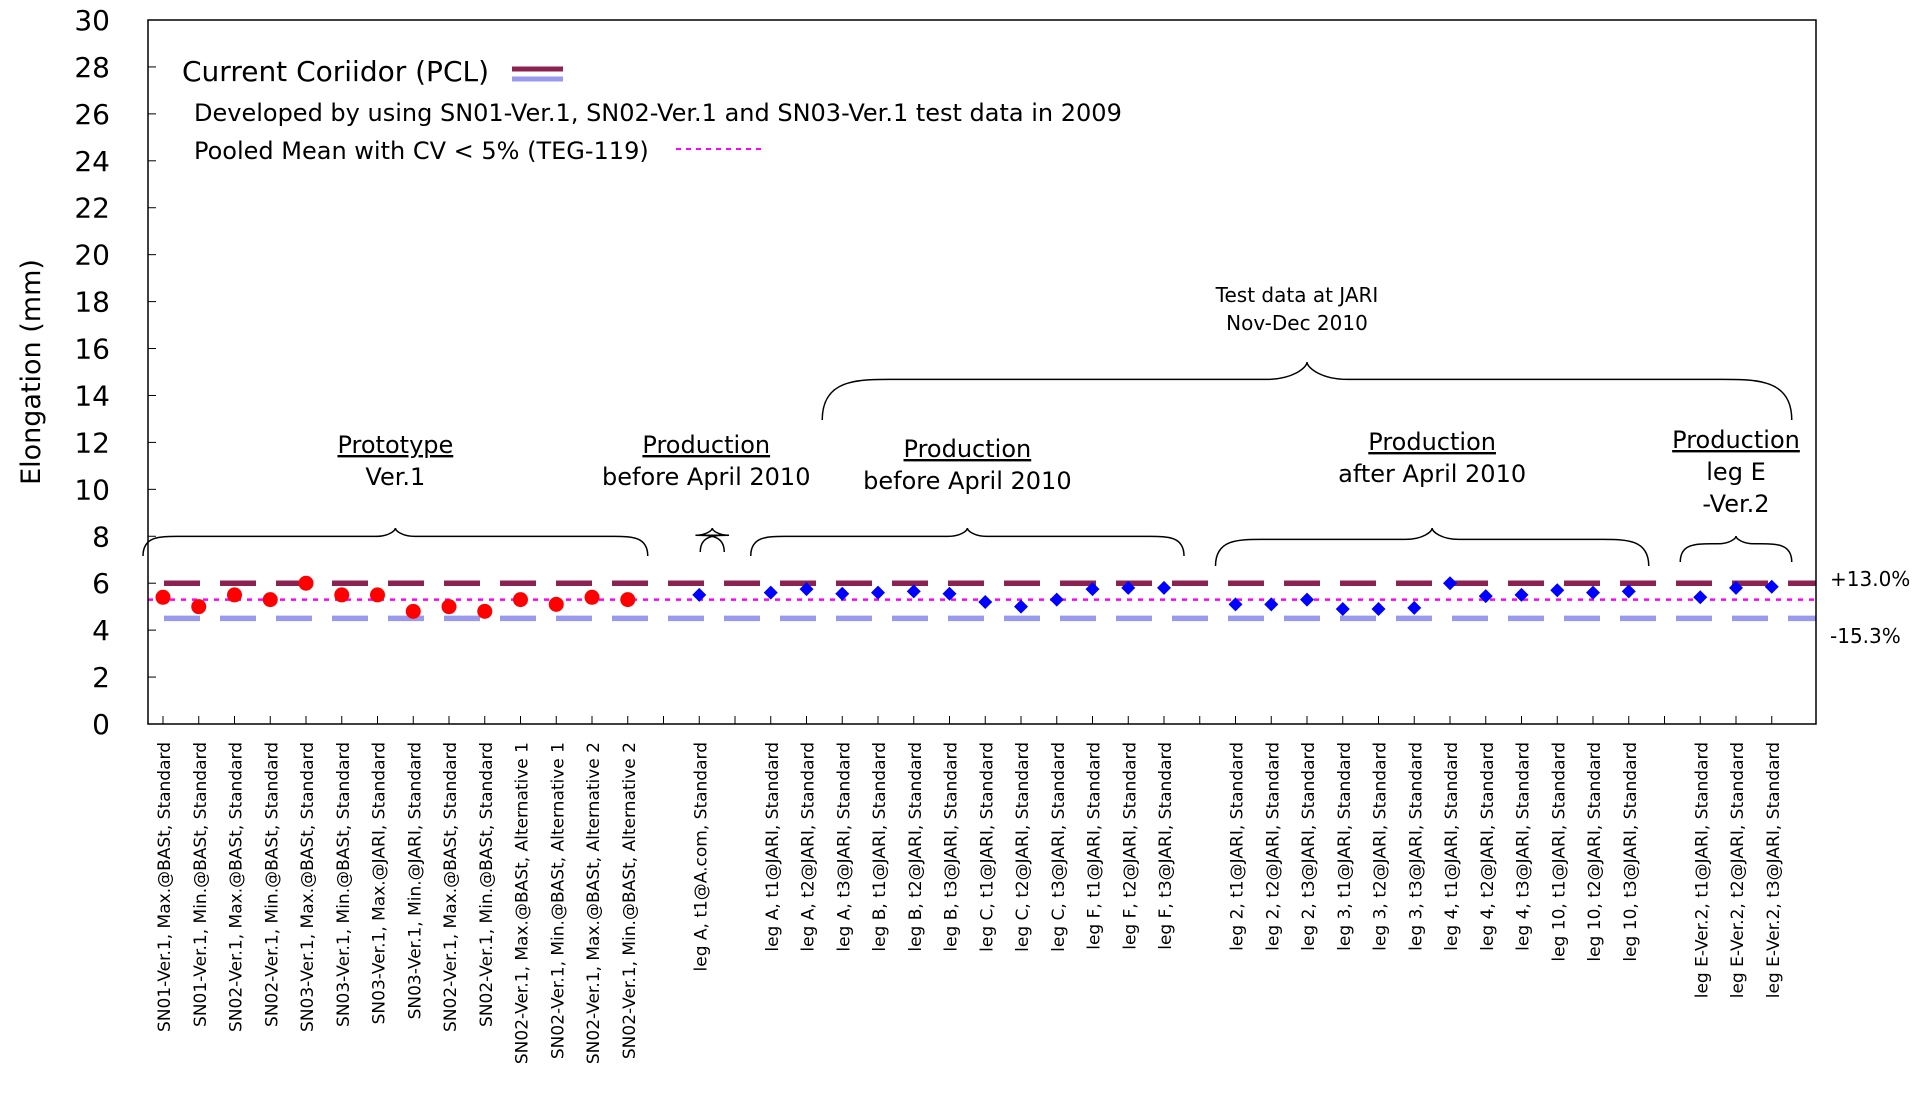 This screenshot has width=1917, height=1104. What do you see at coordinates (395, 477) in the screenshot?
I see `group-subtitle: Ver.1` at bounding box center [395, 477].